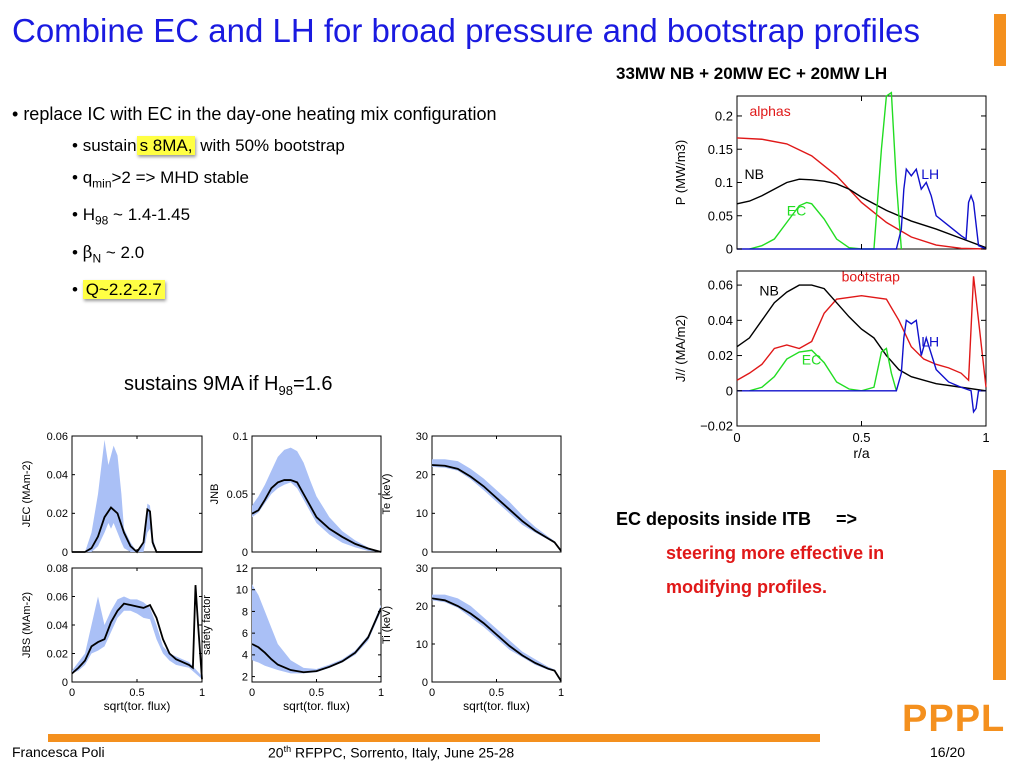  What do you see at coordinates (954, 719) in the screenshot?
I see `pppl-logo: PPPL` at bounding box center [954, 719].